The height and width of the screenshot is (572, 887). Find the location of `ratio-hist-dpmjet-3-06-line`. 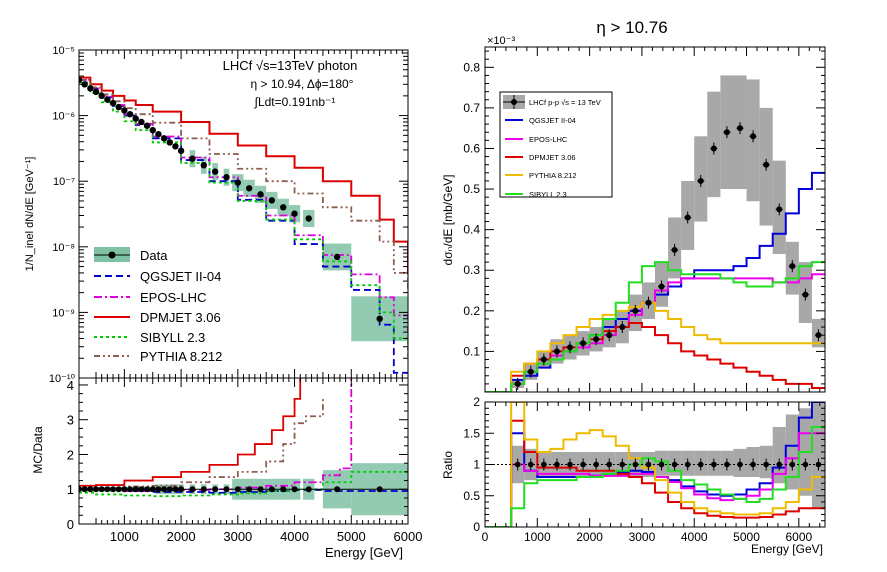

ratio-hist-dpmjet-3-06-line is located at coordinates (655, 473).